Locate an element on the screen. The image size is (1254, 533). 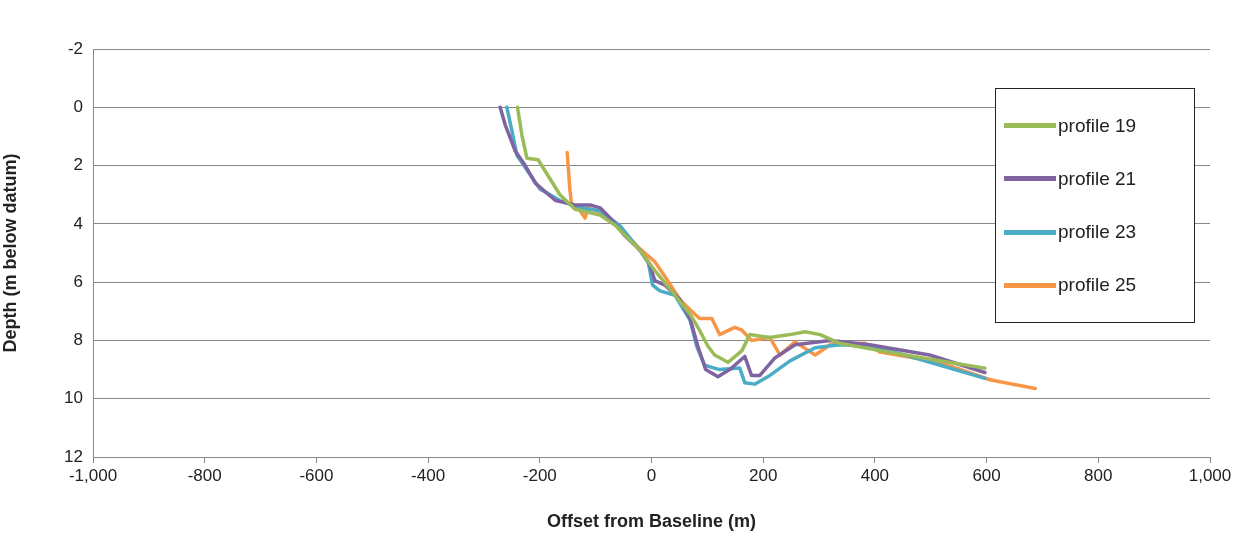
x-tick-label: 0 is located at coordinates (651, 475).